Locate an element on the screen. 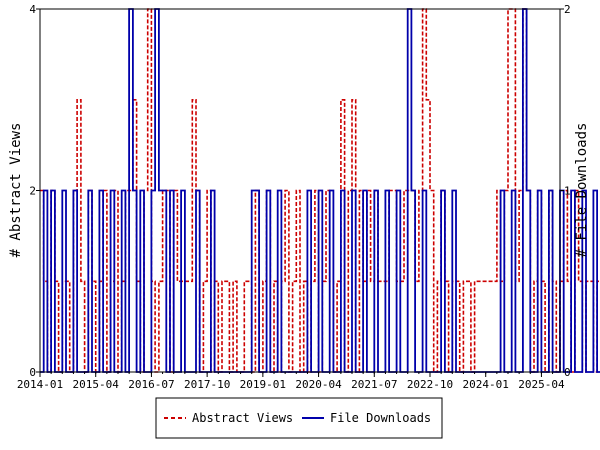  y-right-tick-label: 2 is located at coordinates (567, 9).